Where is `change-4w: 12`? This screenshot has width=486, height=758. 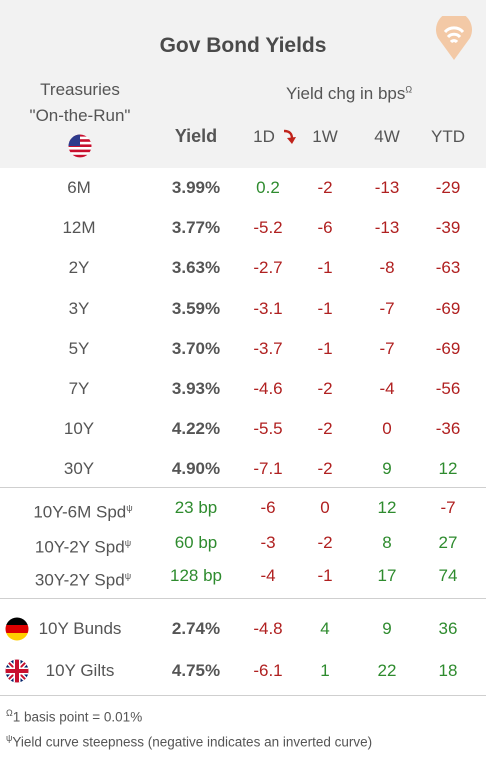 change-4w: 12 is located at coordinates (387, 507).